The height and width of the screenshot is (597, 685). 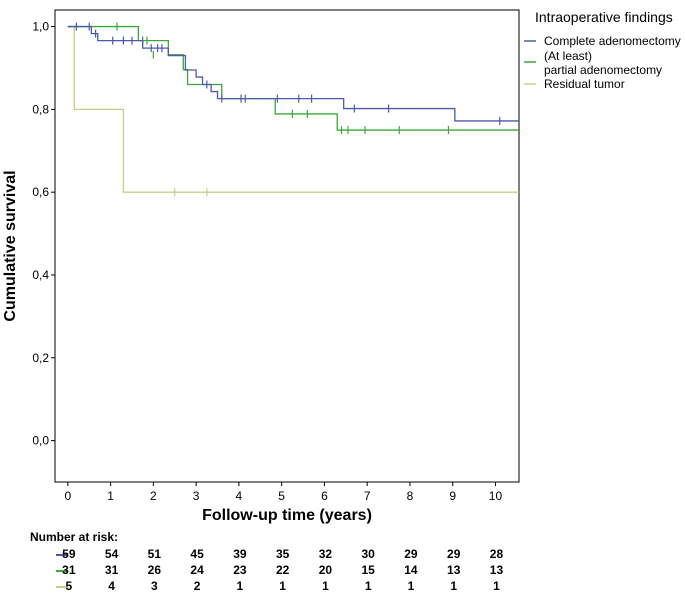 I want to click on x-tick-label: 3, so click(x=196, y=496).